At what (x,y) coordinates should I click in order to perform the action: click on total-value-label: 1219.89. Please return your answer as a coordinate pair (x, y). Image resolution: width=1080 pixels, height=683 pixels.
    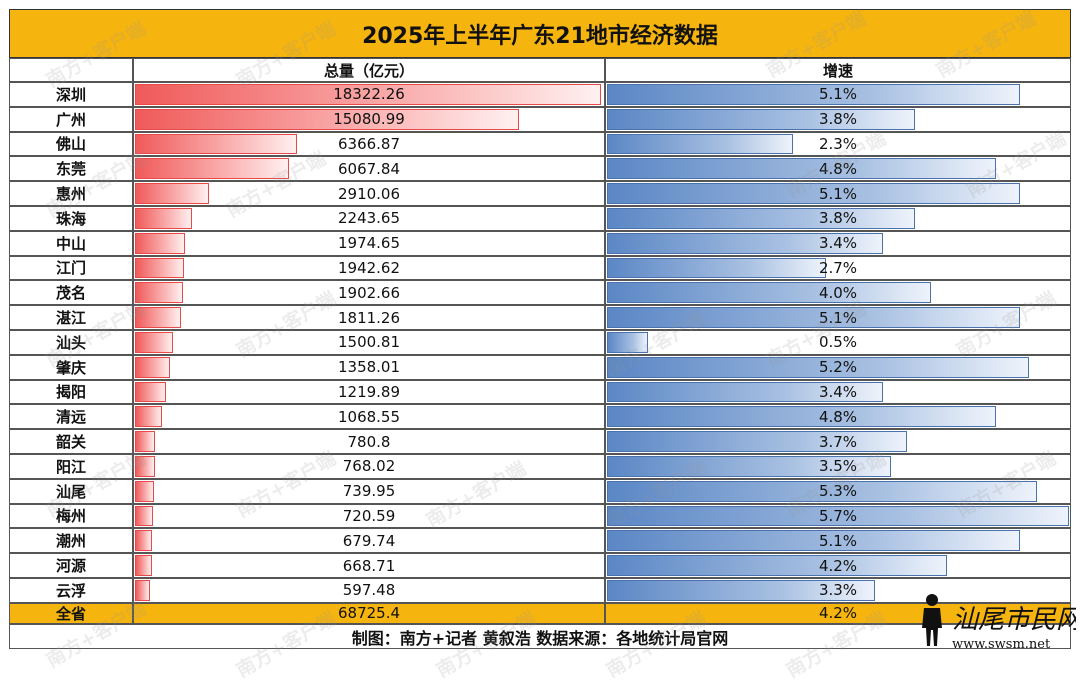
    Looking at the image, I should click on (369, 391).